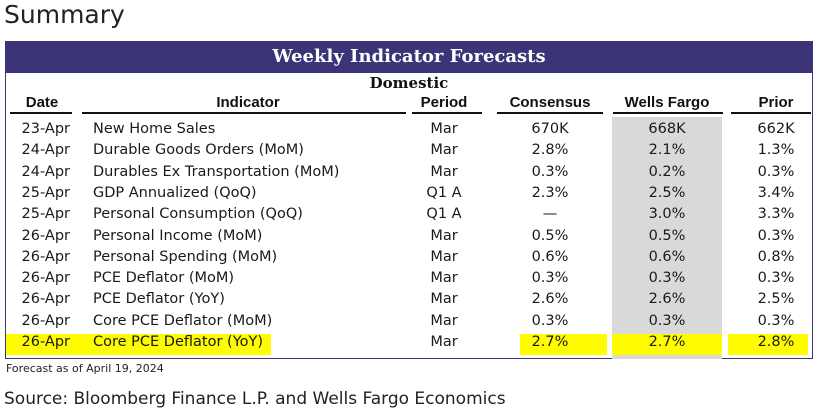  Describe the element at coordinates (244, 113) in the screenshot. I see `header-underline-indicator` at that location.